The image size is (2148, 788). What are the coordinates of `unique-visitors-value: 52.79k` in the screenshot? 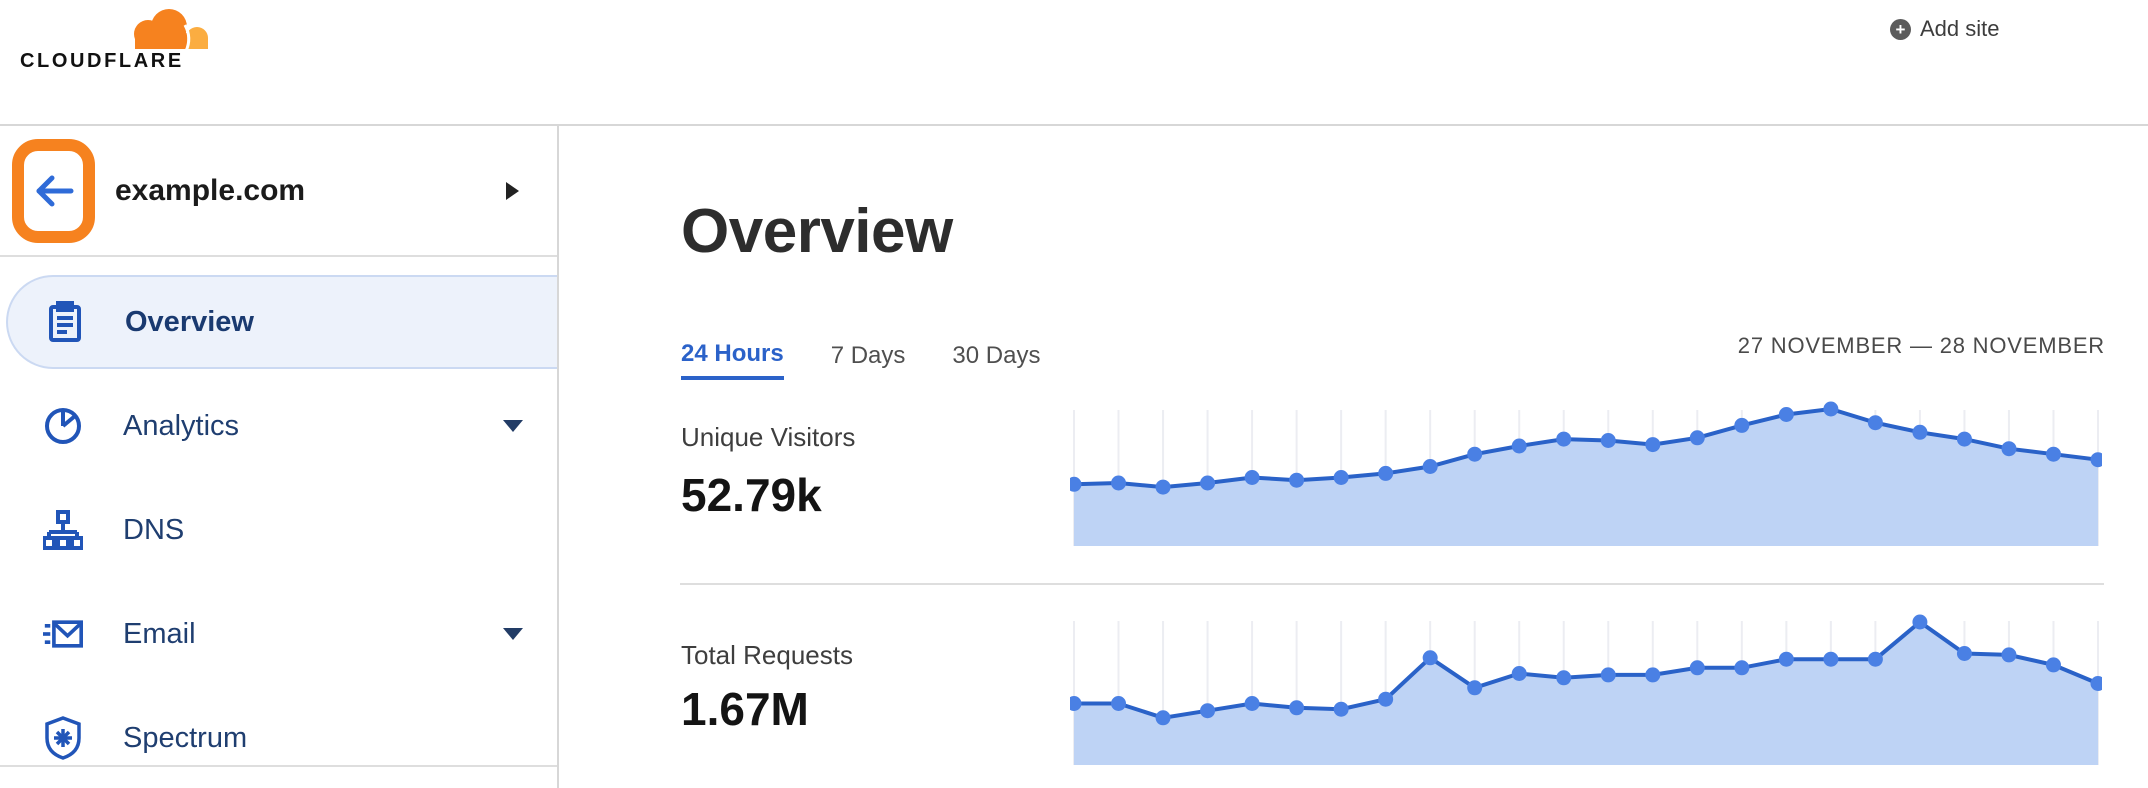 It's located at (751, 495).